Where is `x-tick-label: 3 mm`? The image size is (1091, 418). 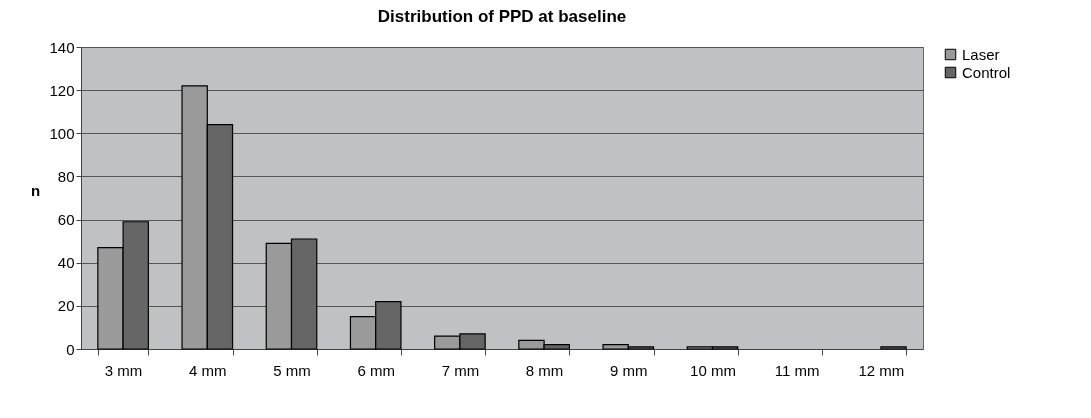
x-tick-label: 3 mm is located at coordinates (123, 370).